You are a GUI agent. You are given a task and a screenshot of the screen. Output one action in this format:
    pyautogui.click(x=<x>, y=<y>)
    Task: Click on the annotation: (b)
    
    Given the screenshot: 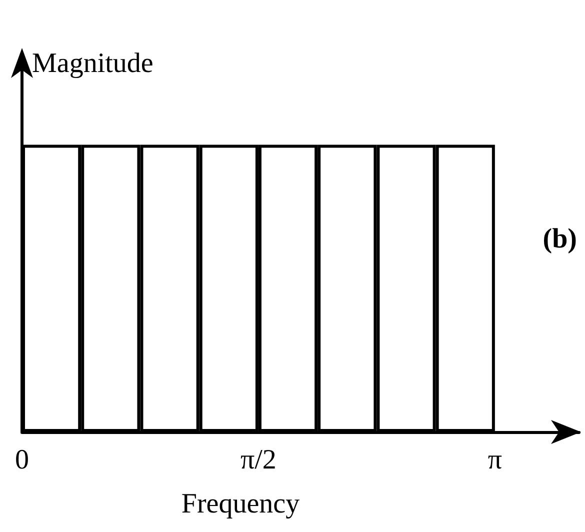 What is the action you would take?
    pyautogui.click(x=560, y=239)
    